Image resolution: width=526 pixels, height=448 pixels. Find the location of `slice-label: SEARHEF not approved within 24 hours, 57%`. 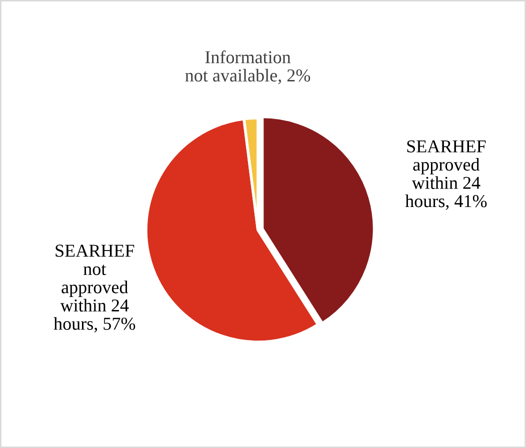

slice-label: SEARHEF not approved within 24 hours, 57% is located at coordinates (95, 288).